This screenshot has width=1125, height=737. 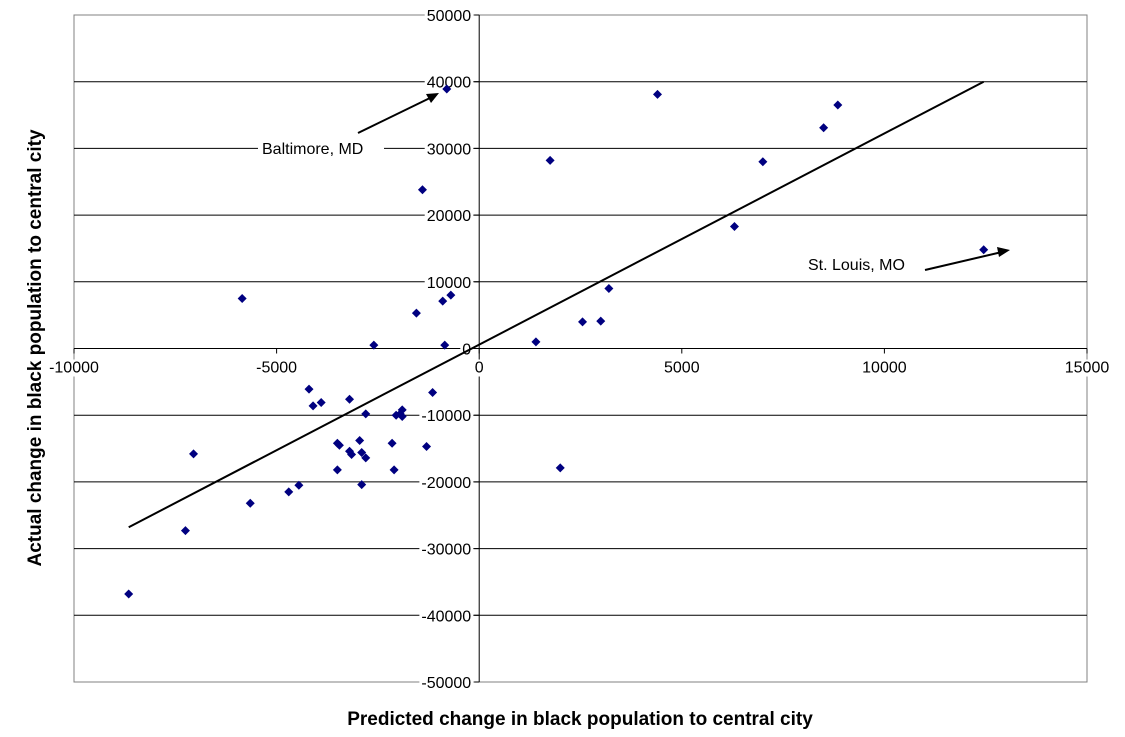 I want to click on svg-text: 40000, so click(x=449, y=83).